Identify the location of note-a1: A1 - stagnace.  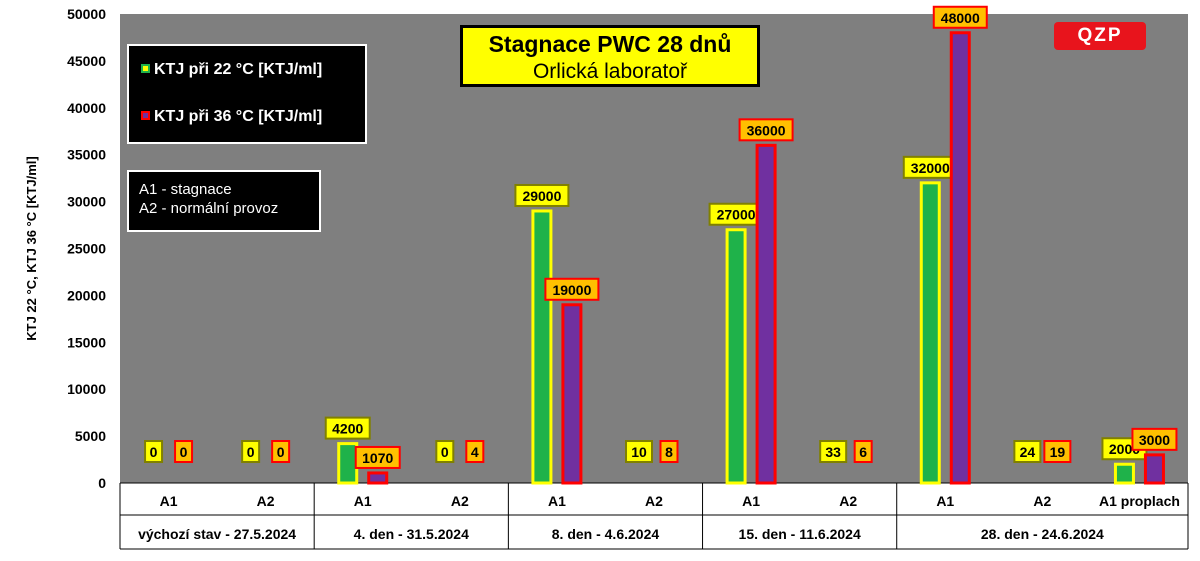
(185, 189).